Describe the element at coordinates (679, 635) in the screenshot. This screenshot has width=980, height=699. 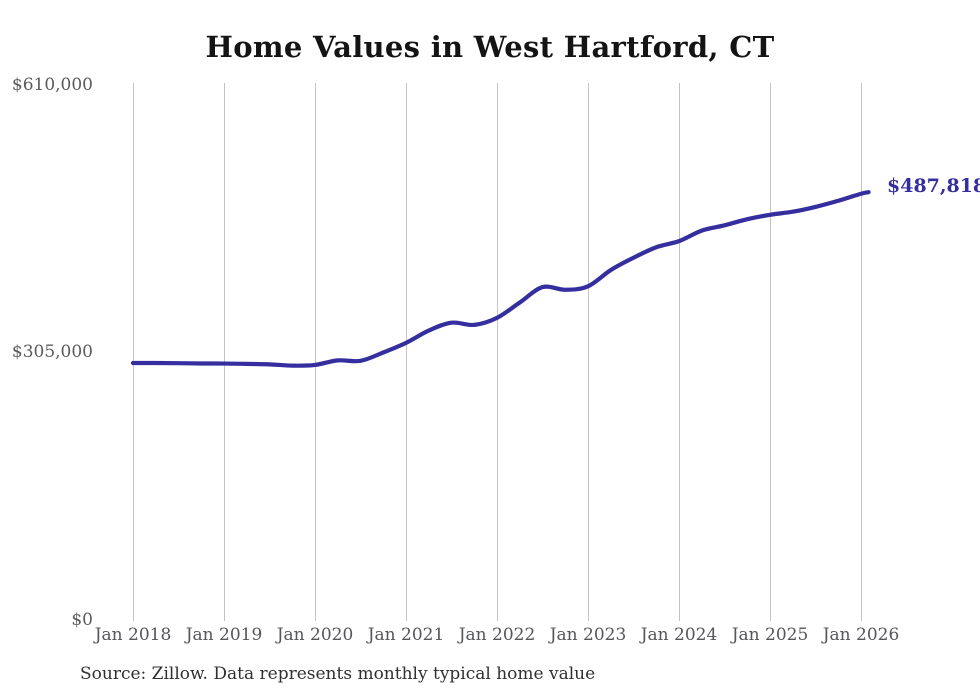
I see `x-axis-tick-jan-2024: Jan 2024` at that location.